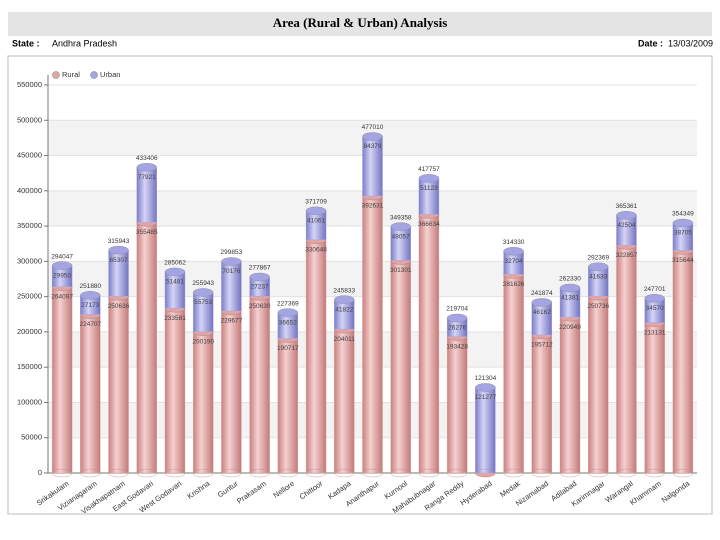 This screenshot has height=540, width=720. What do you see at coordinates (84, 43) in the screenshot?
I see `state: Andhra Pradesh` at bounding box center [84, 43].